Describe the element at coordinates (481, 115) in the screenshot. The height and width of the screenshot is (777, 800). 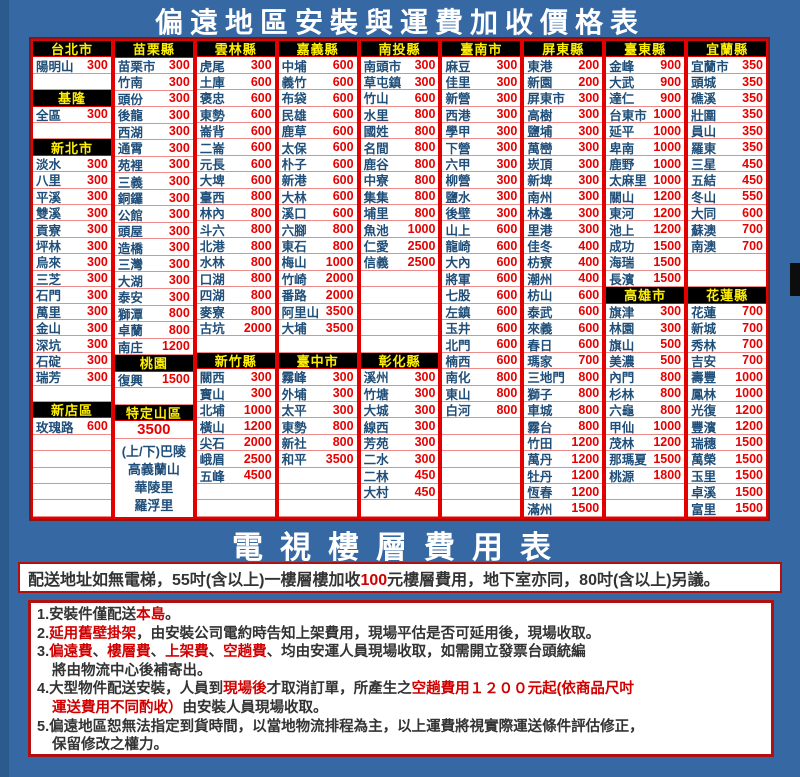
I see `fee-row: 西港 300` at that location.